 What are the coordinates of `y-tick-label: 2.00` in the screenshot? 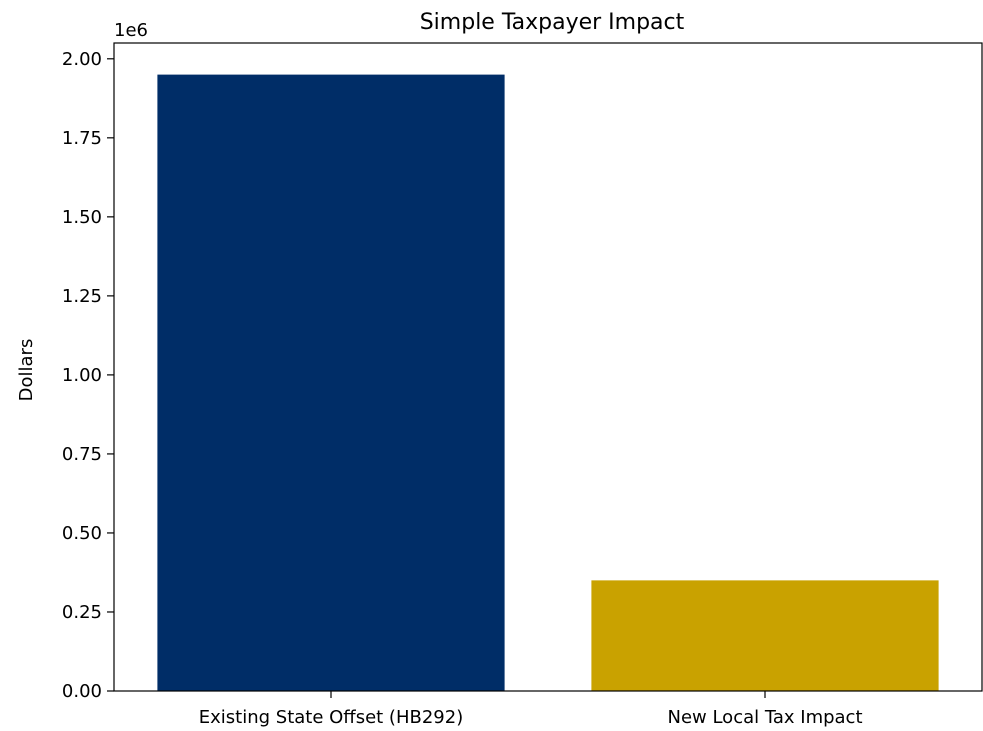 It's located at (82, 59).